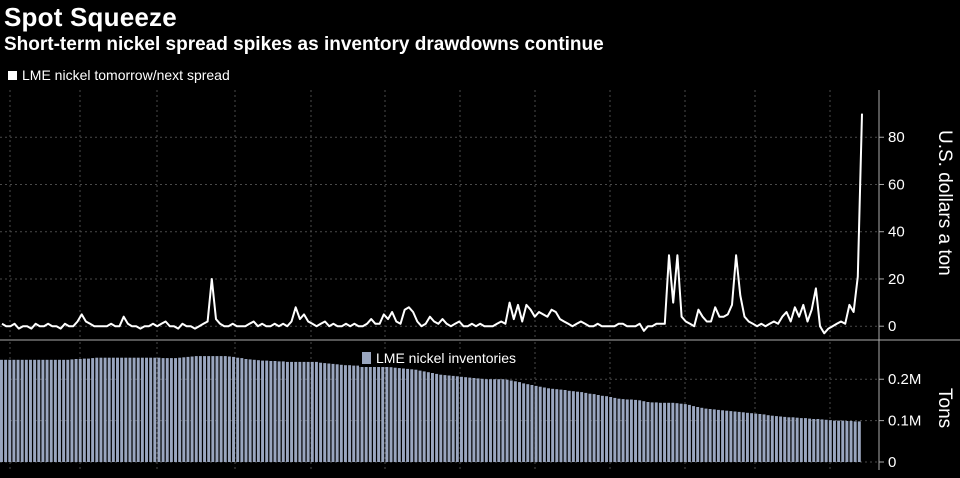 The image size is (960, 478). I want to click on spread-y-axis-label: U.S. dollars a ton, so click(944, 203).